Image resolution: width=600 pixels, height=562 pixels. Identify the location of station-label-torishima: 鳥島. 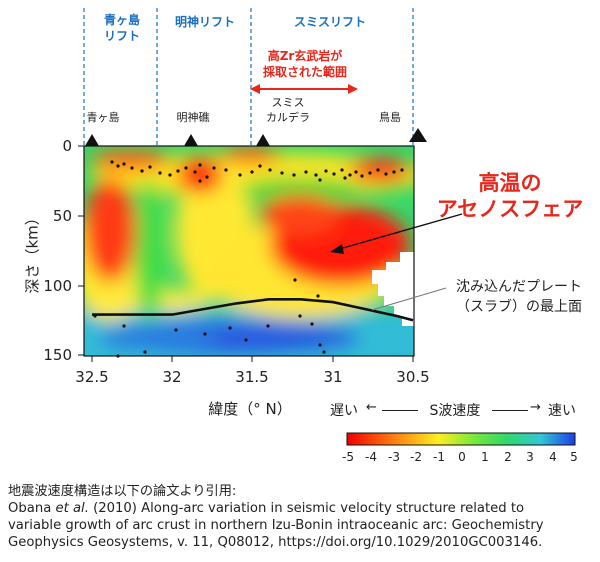
(390, 117).